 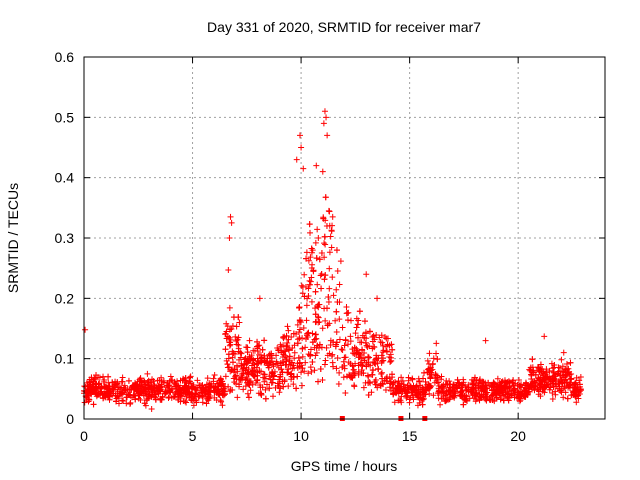 I want to click on x-tick-label: 20, so click(x=518, y=436).